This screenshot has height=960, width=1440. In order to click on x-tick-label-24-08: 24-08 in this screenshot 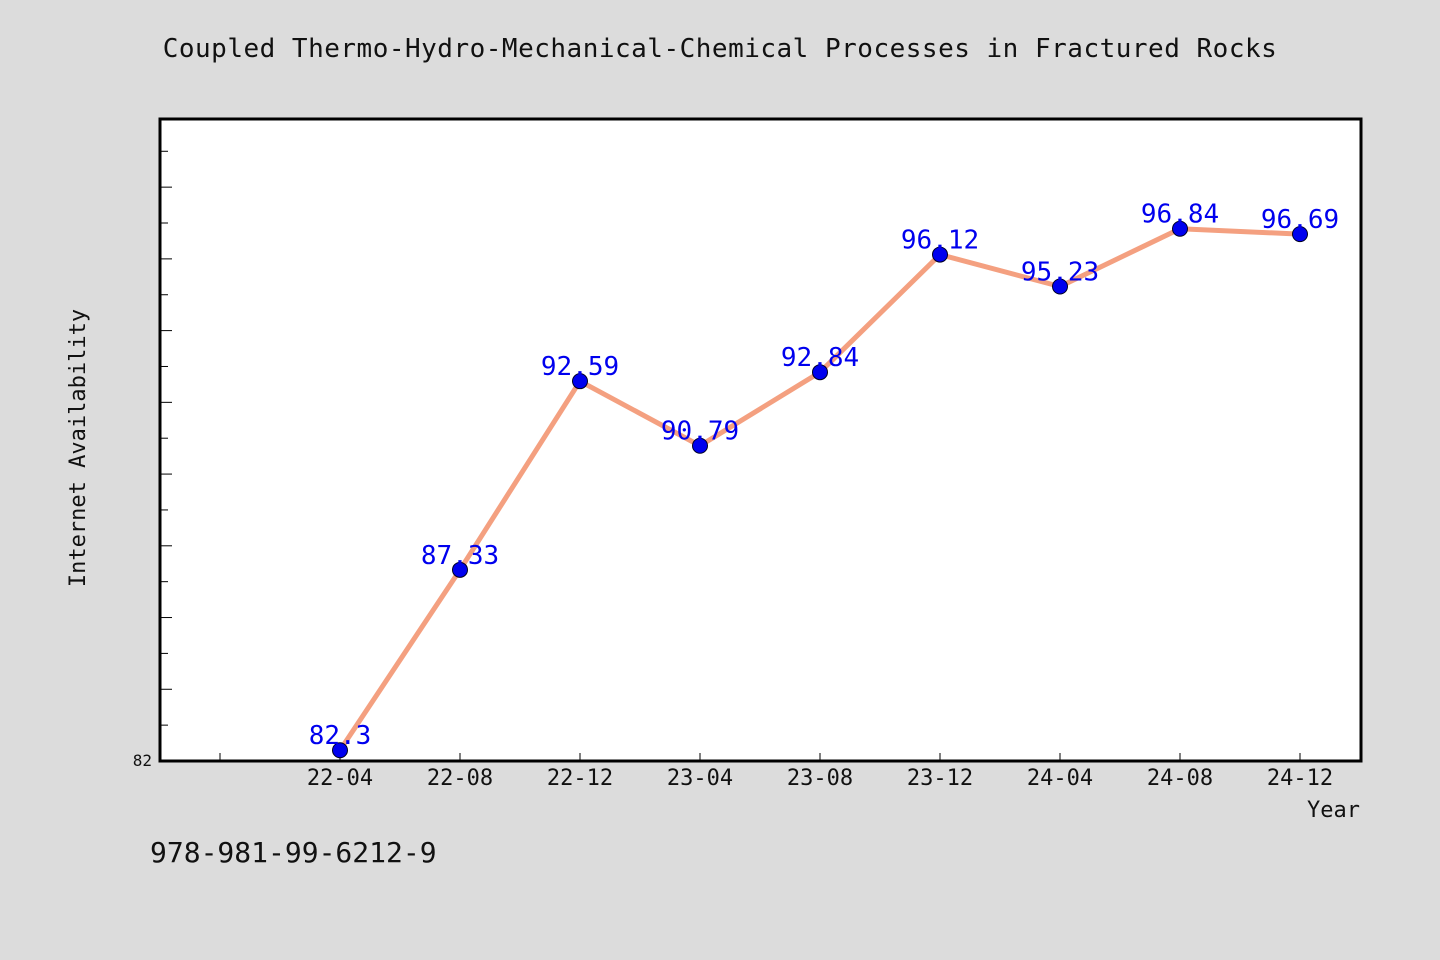, I will do `click(1180, 778)`.